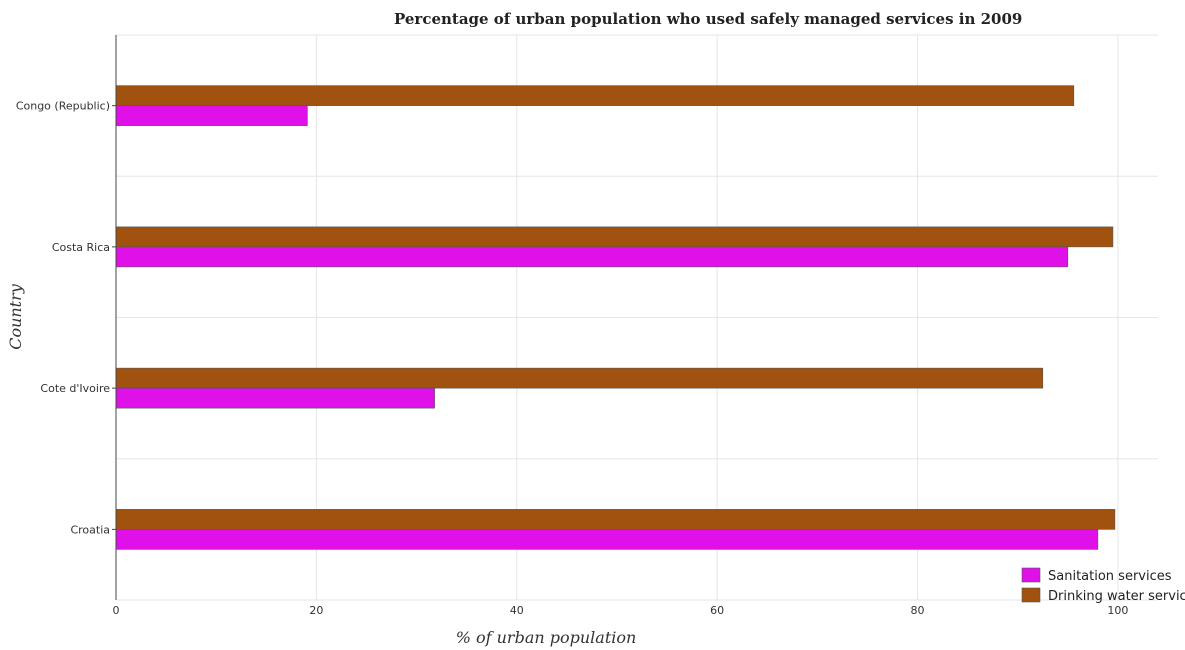 Image resolution: width=1185 pixels, height=650 pixels. I want to click on x-tick-labels: 0 20 40 60 80 100, so click(621, 610).